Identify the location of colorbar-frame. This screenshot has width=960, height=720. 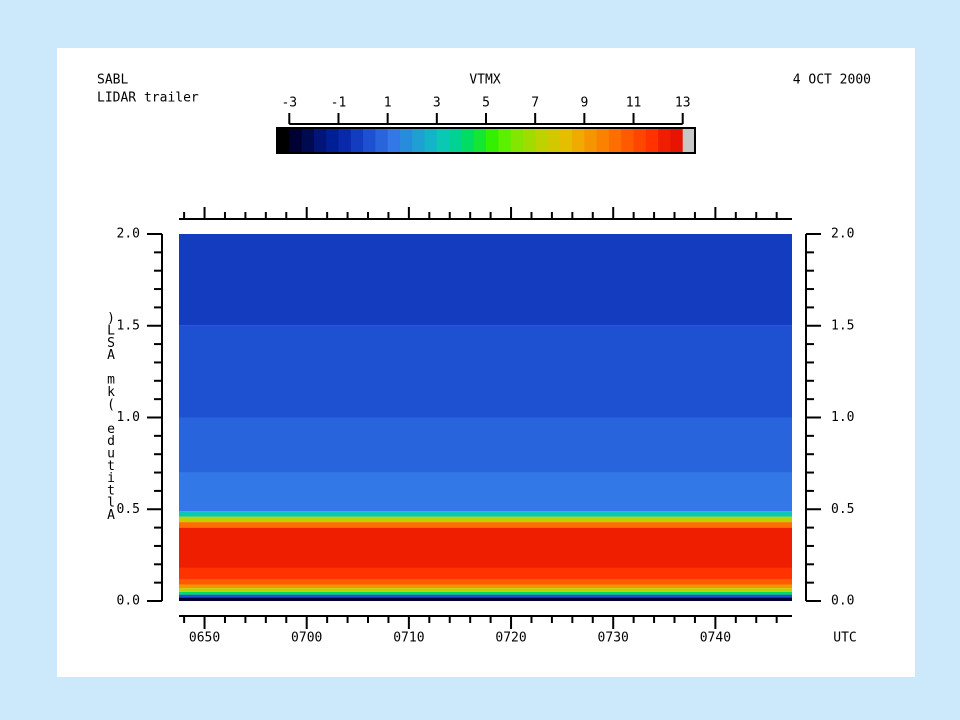
(486, 140).